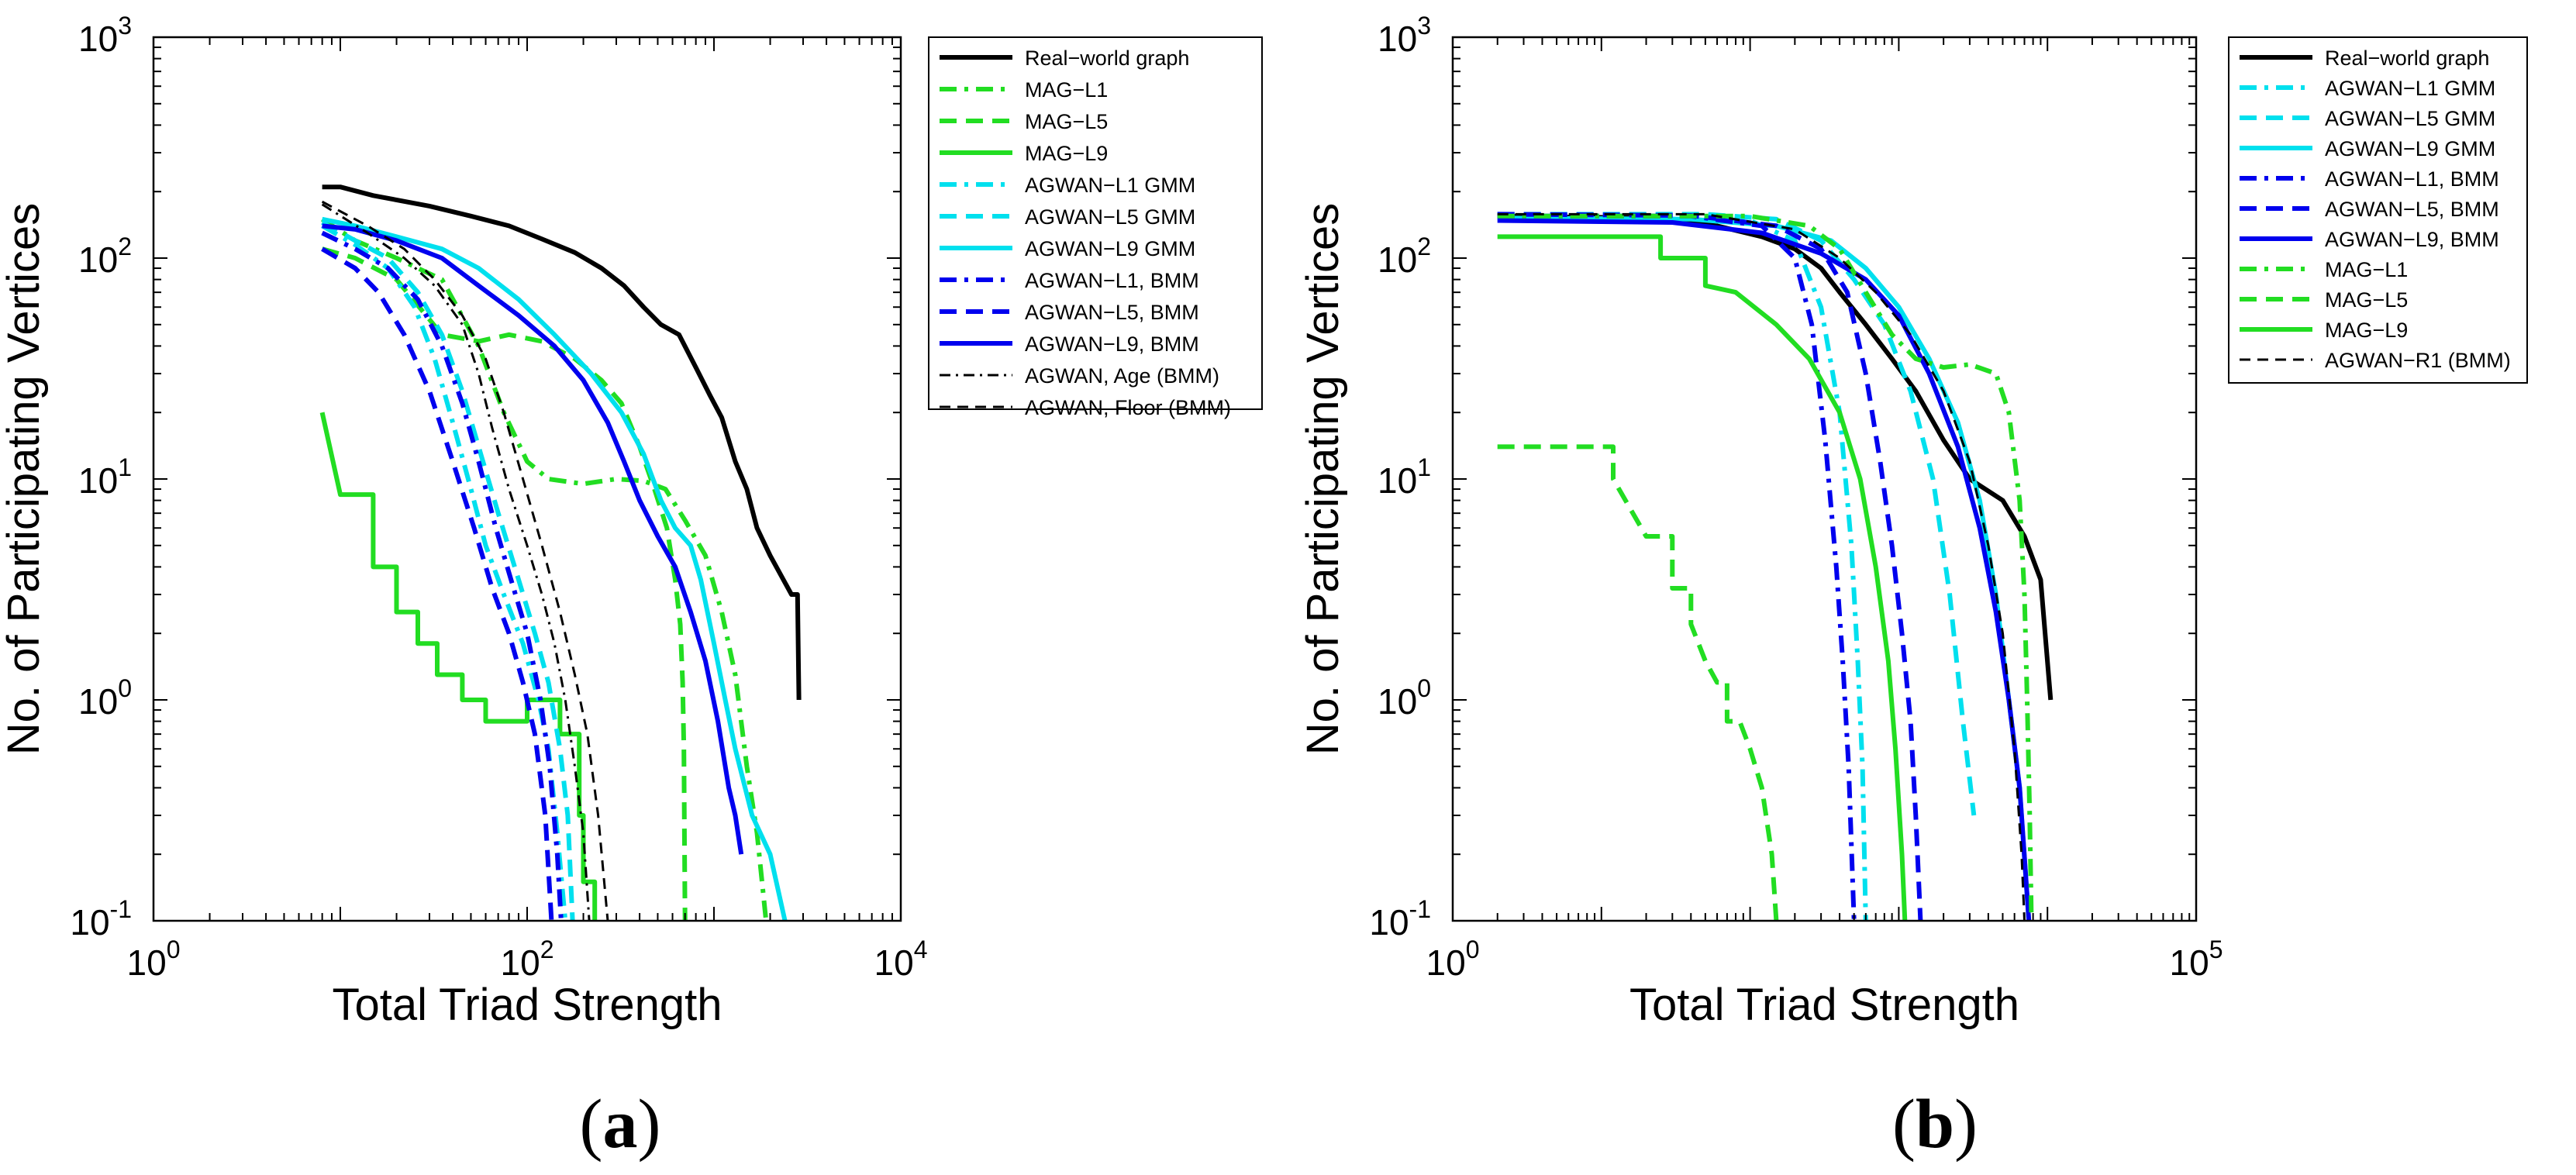 This screenshot has width=2576, height=1175. I want to click on panel-caption-a: (a), so click(620, 1124).